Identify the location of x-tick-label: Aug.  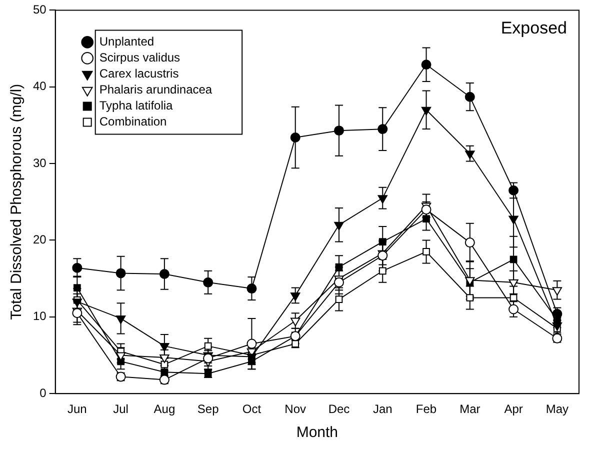
(165, 409).